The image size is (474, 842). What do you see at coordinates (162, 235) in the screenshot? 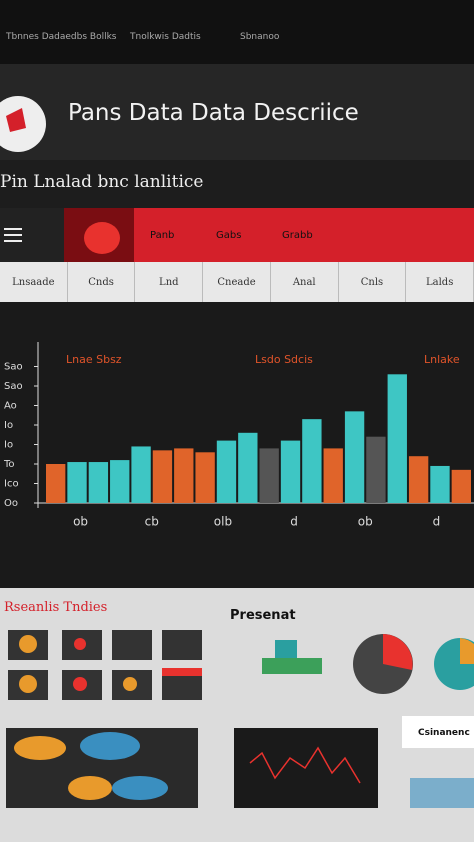
I see `nav-item: Panb` at bounding box center [162, 235].